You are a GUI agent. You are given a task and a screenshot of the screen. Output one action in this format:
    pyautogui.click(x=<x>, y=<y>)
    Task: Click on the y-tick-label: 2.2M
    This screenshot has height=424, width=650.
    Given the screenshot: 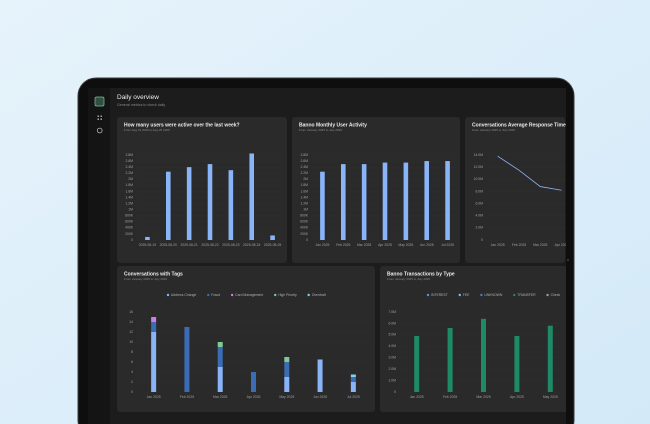 What is the action you would take?
    pyautogui.click(x=304, y=173)
    